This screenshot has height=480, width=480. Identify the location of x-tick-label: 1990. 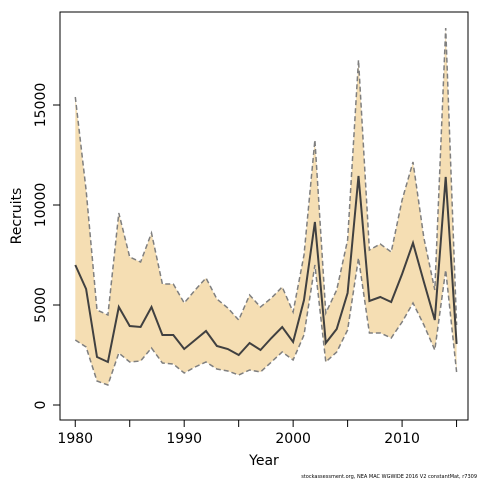
(184, 439).